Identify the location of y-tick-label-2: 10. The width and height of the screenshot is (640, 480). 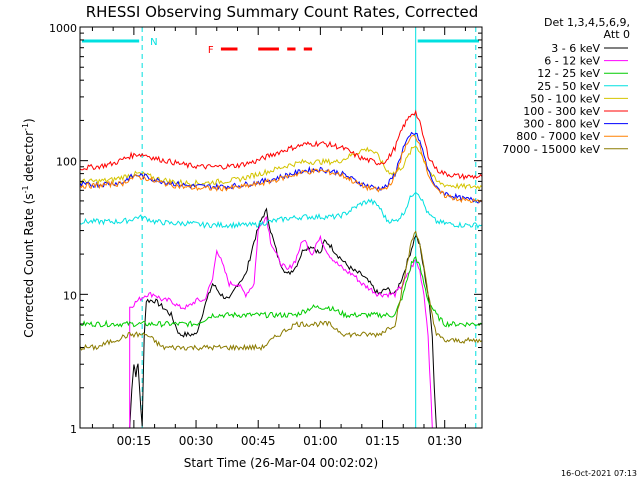
(70, 295).